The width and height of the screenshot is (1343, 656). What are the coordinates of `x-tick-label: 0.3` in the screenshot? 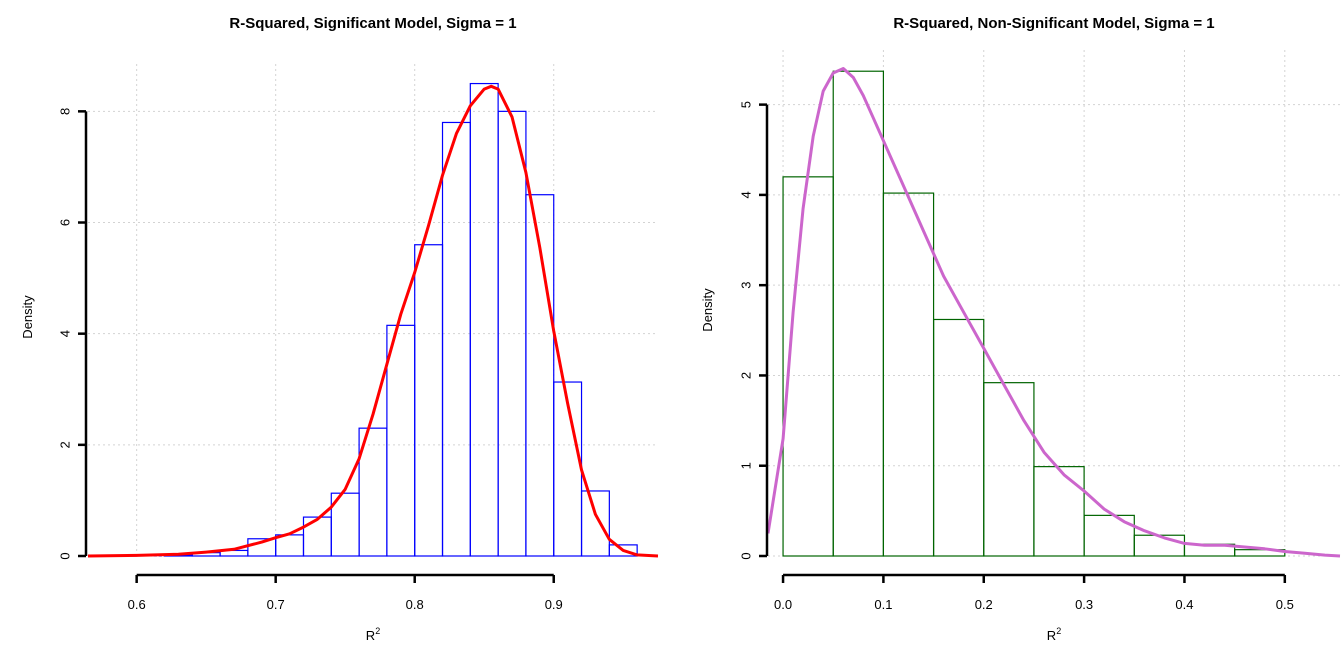 It's located at (1084, 604).